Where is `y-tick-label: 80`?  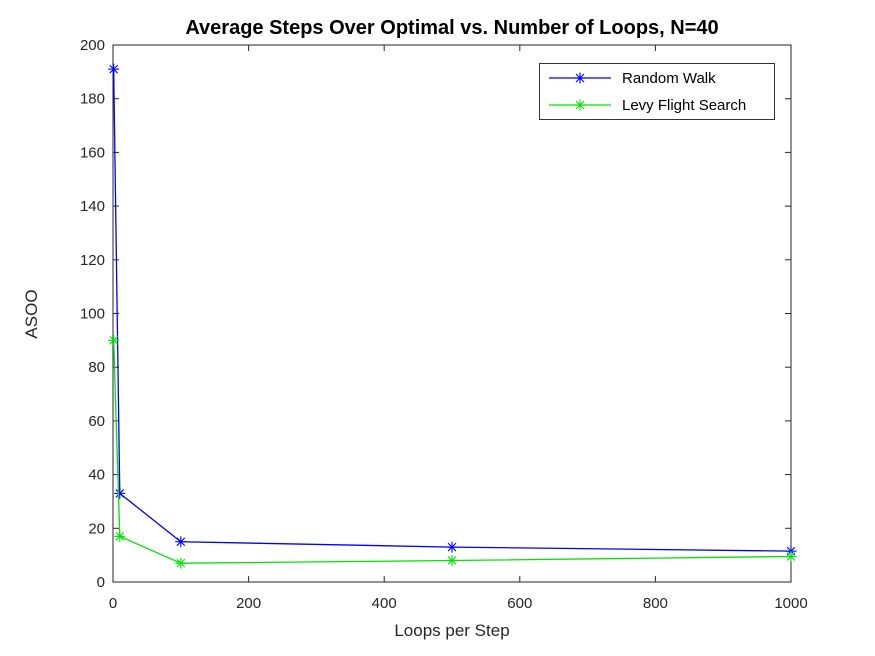
y-tick-label: 80 is located at coordinates (96, 367).